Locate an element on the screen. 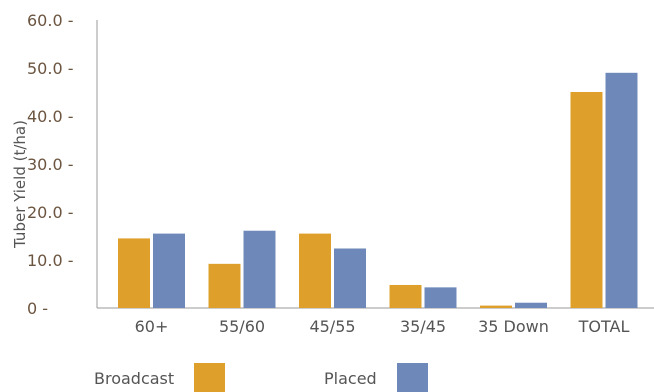 This screenshot has width=654, height=392. legend-label: Placed is located at coordinates (350, 378).